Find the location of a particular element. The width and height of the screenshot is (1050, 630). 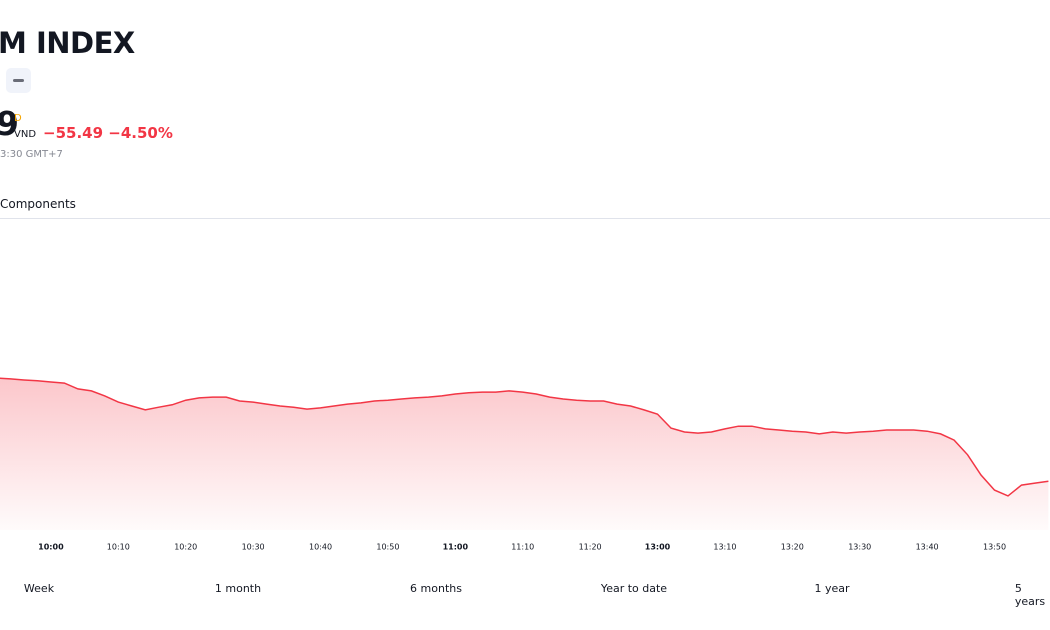

currency: VND is located at coordinates (25, 134).